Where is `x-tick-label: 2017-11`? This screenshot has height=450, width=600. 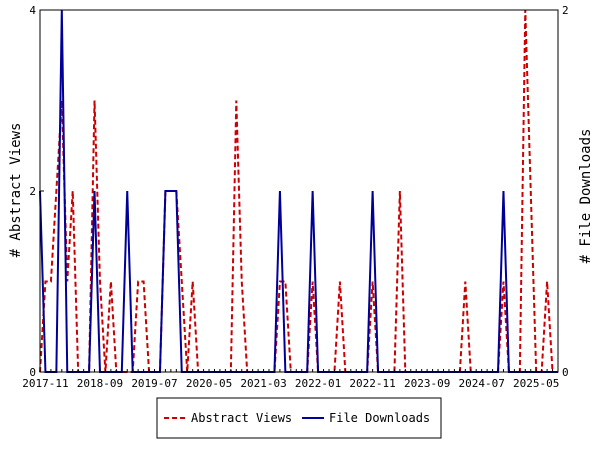
x-tick-label: 2017-11 is located at coordinates (45, 383).